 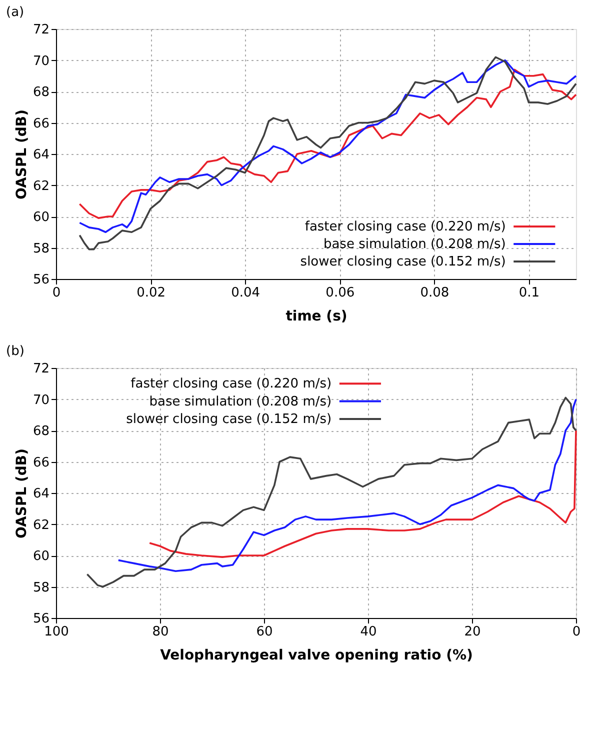 What do you see at coordinates (317, 316) in the screenshot?
I see `x-axis-title: time (s)` at bounding box center [317, 316].